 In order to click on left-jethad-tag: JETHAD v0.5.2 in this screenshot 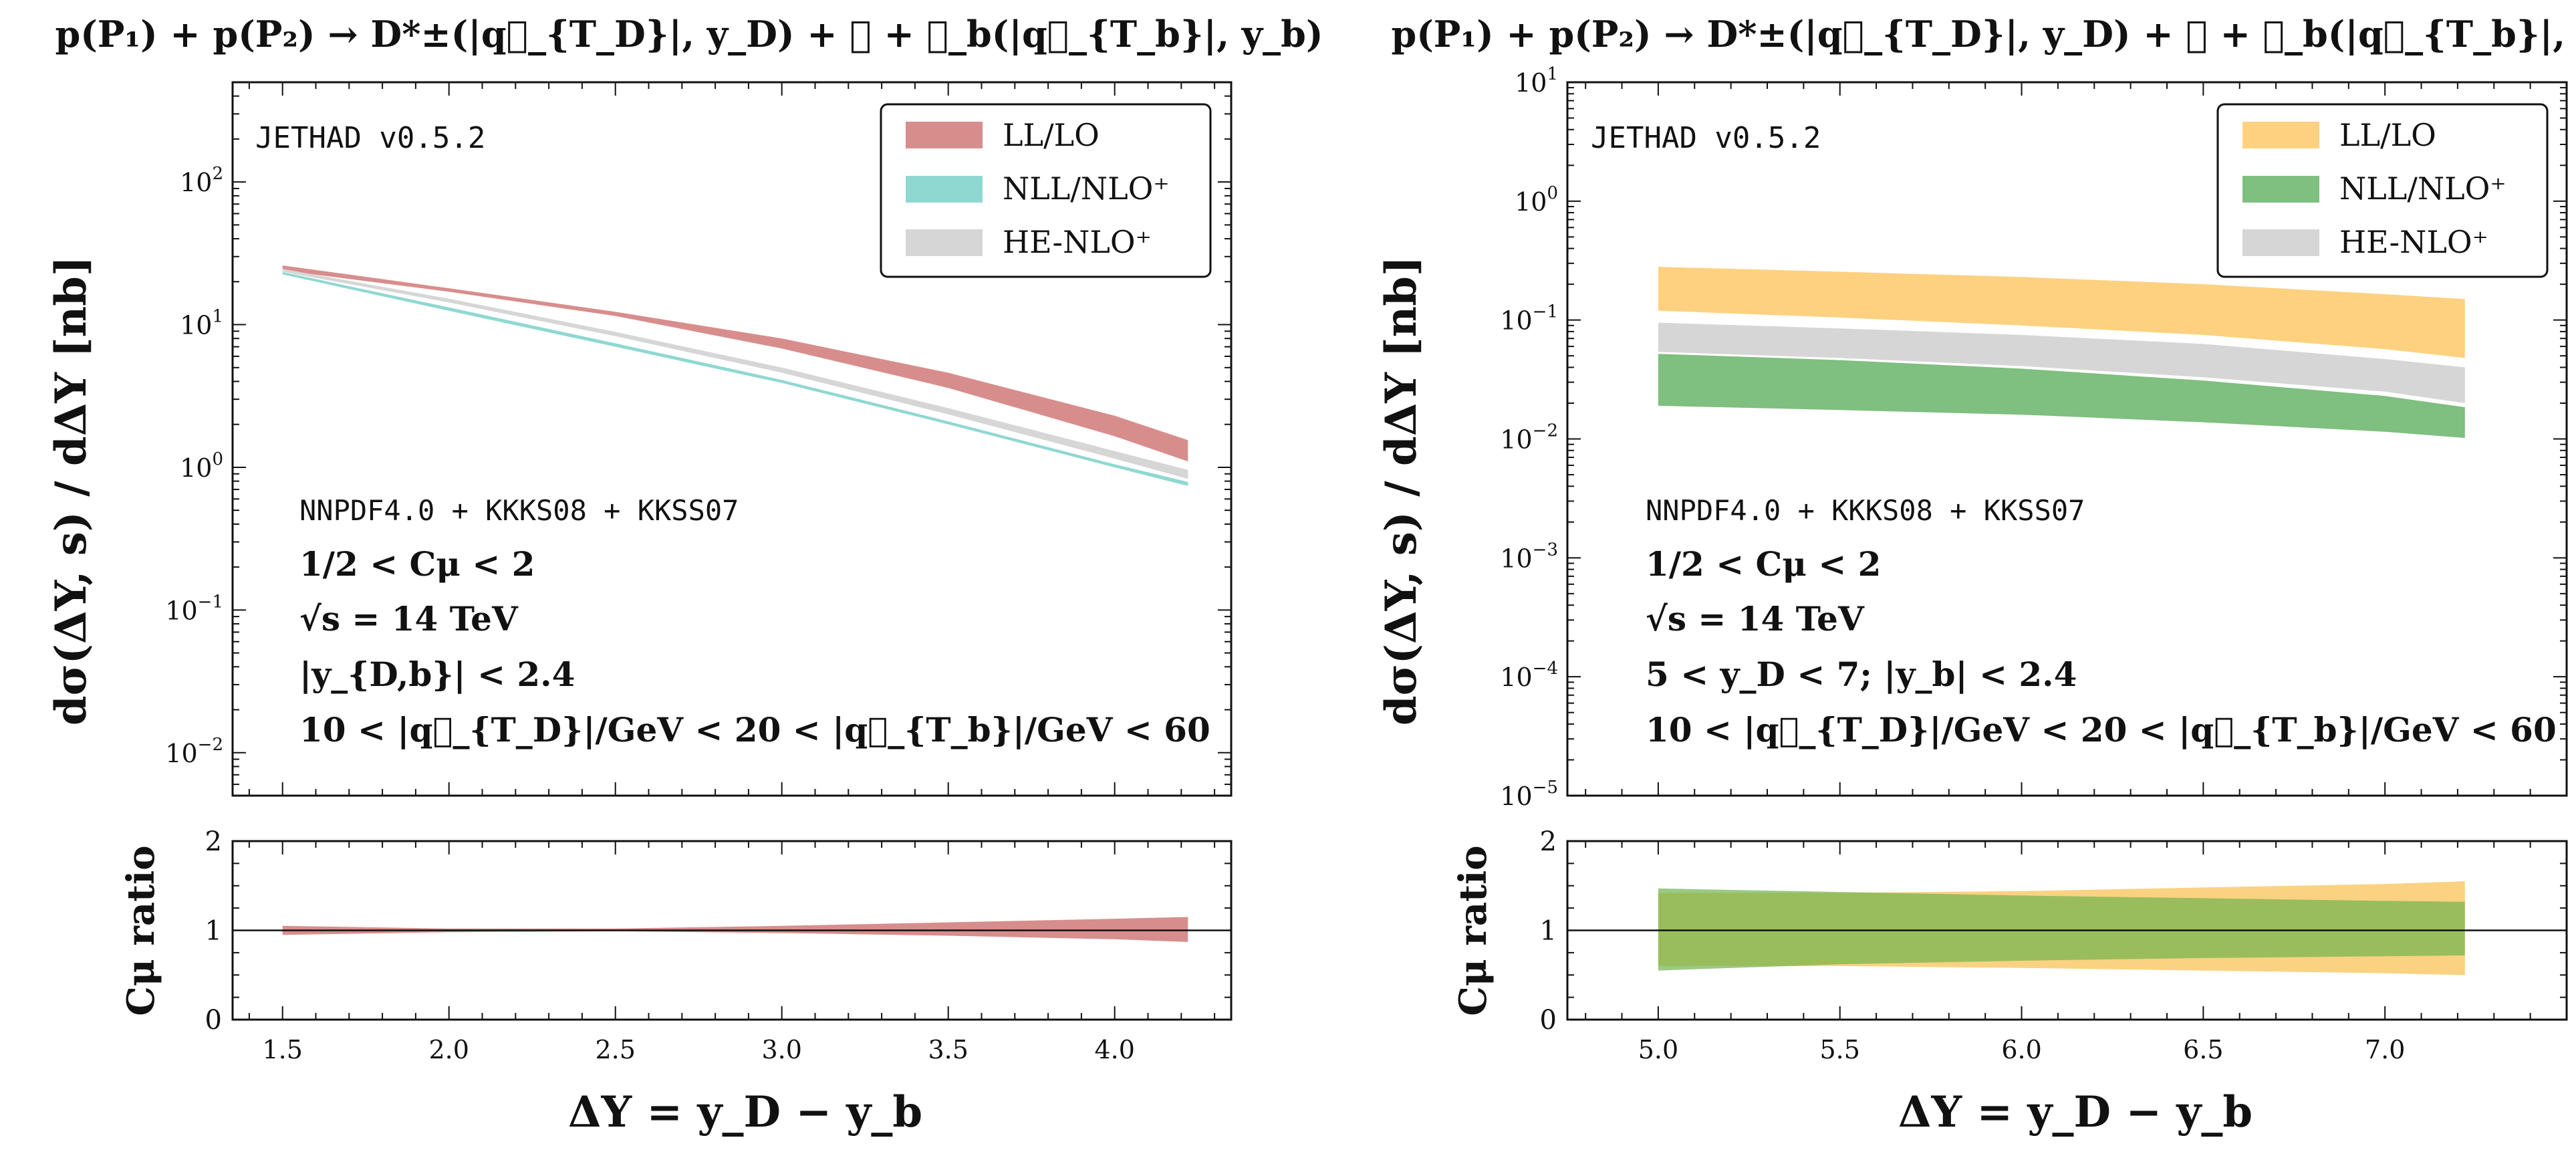, I will do `click(370, 138)`.